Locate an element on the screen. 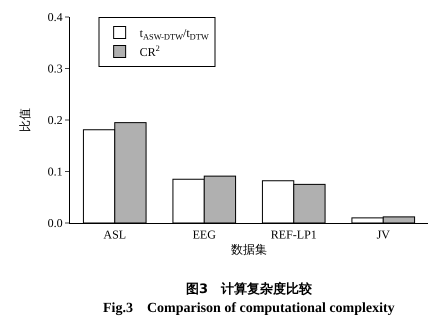 This screenshot has width=448, height=323. y-tick-label: 0.0 is located at coordinates (55, 223).